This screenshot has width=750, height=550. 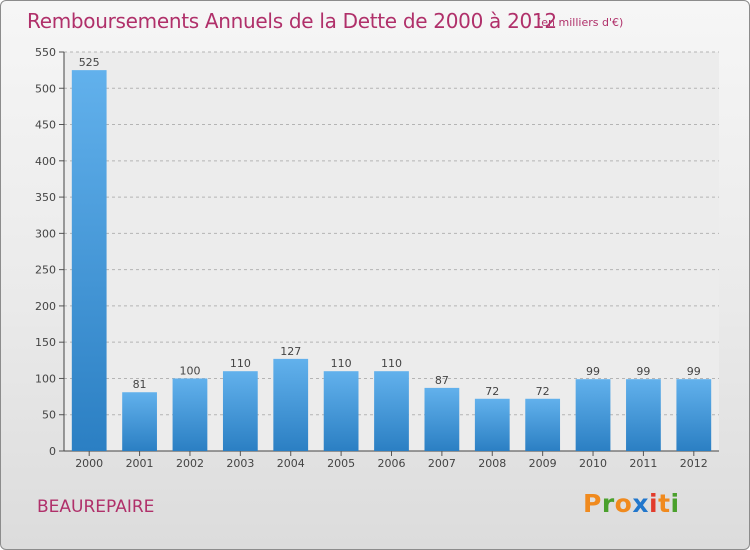 What do you see at coordinates (640, 503) in the screenshot?
I see `logo-letter: x` at bounding box center [640, 503].